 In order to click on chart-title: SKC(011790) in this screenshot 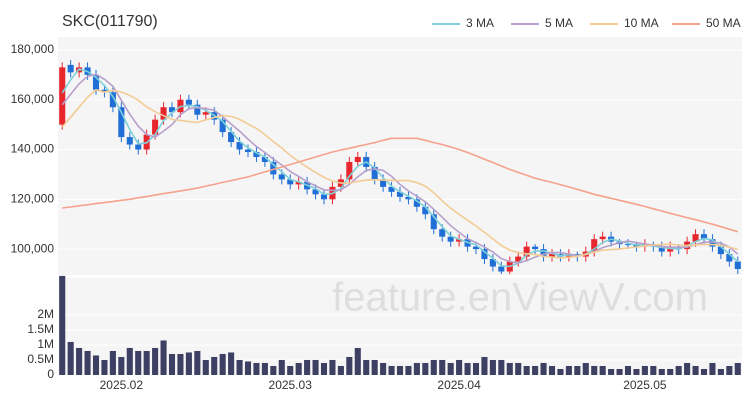, I will do `click(110, 21)`.